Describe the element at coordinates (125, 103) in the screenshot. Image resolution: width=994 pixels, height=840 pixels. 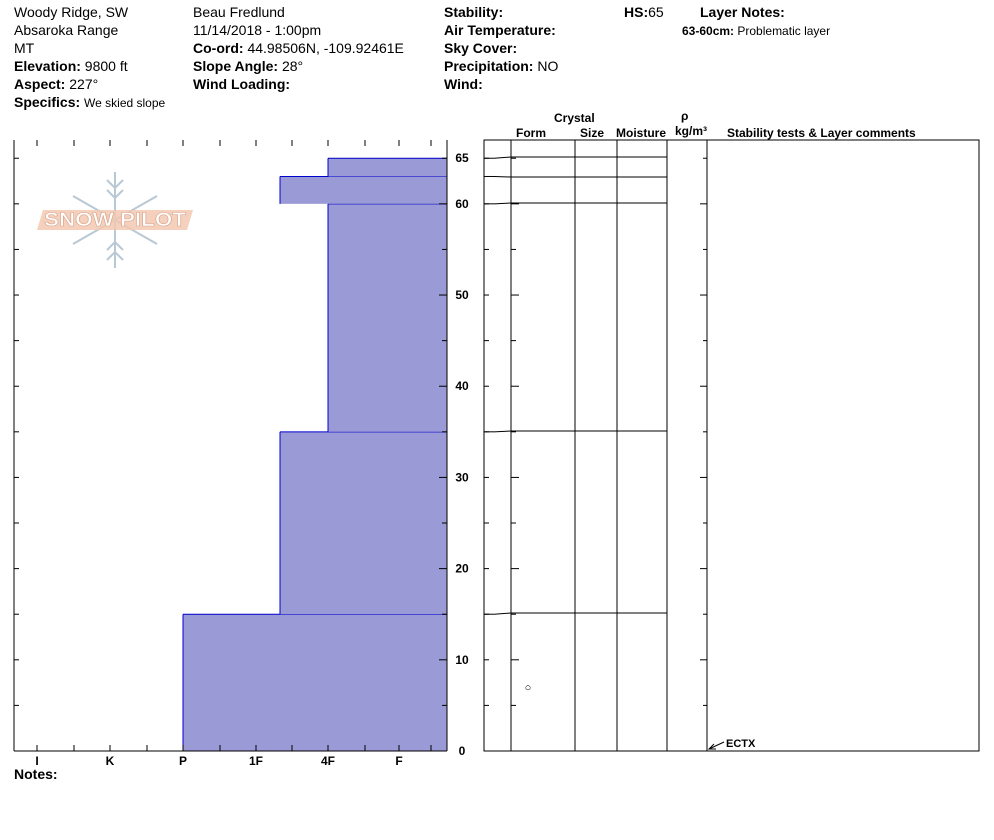
I see `specifics-value: We skied slope` at that location.